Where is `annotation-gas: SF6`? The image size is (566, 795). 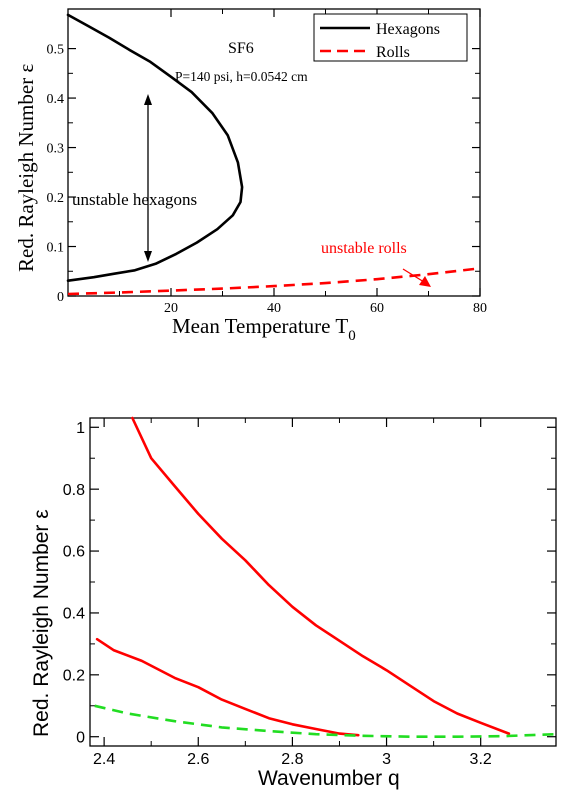
annotation-gas: SF6 is located at coordinates (241, 48).